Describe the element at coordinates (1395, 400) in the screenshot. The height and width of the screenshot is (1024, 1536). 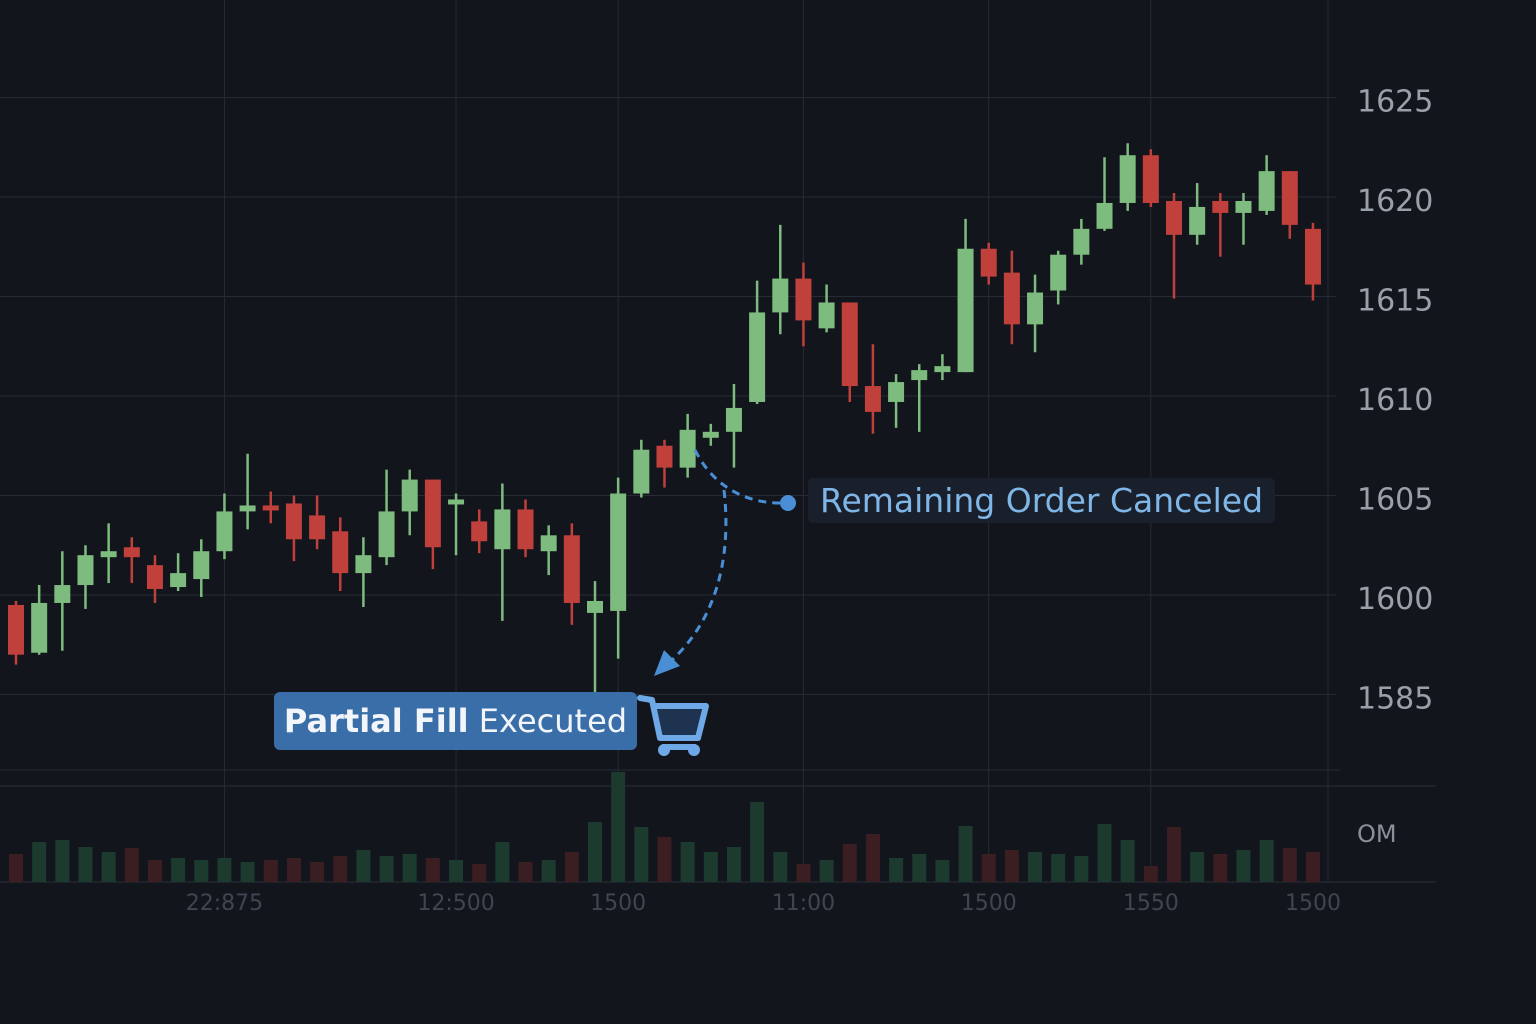
I see `price-tick-label: 1610` at that location.